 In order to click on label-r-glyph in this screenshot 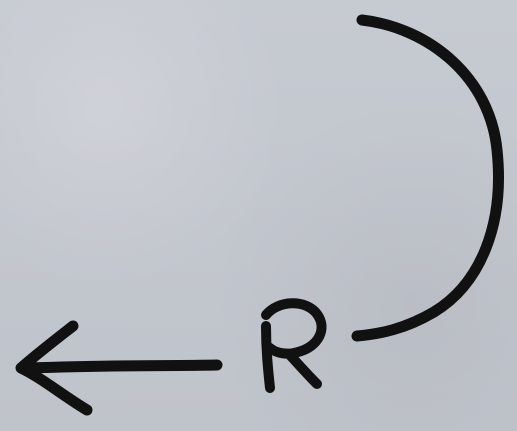, I will do `click(294, 345)`.